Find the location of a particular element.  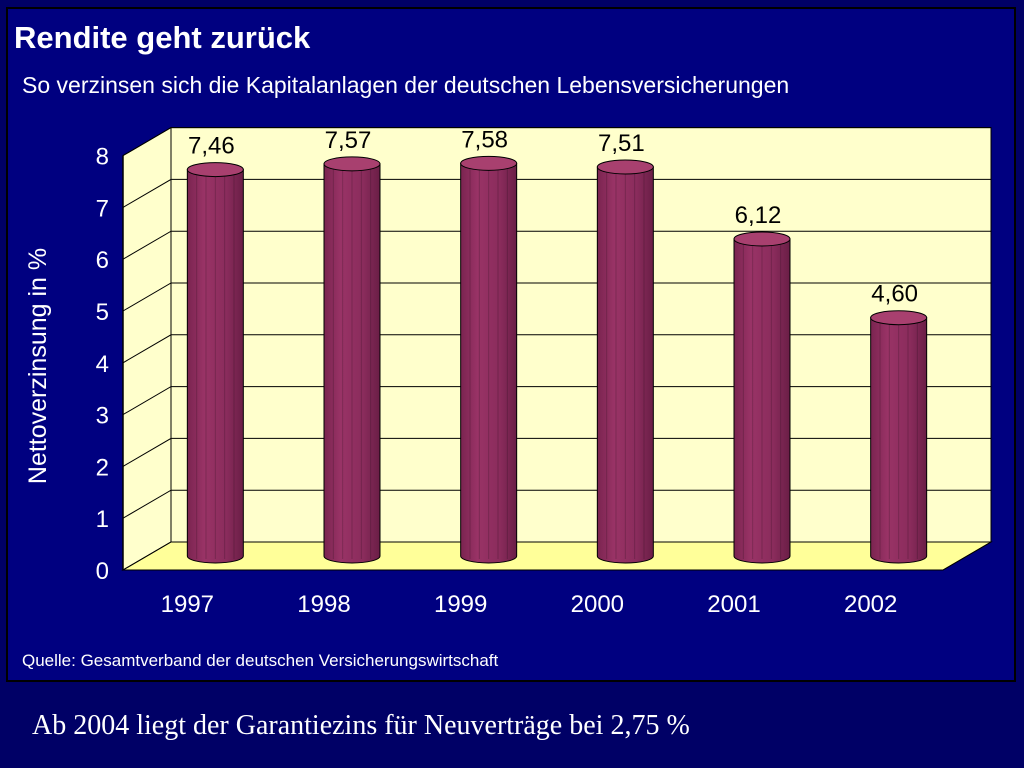

data-label-2000: 7,51 is located at coordinates (621, 143).